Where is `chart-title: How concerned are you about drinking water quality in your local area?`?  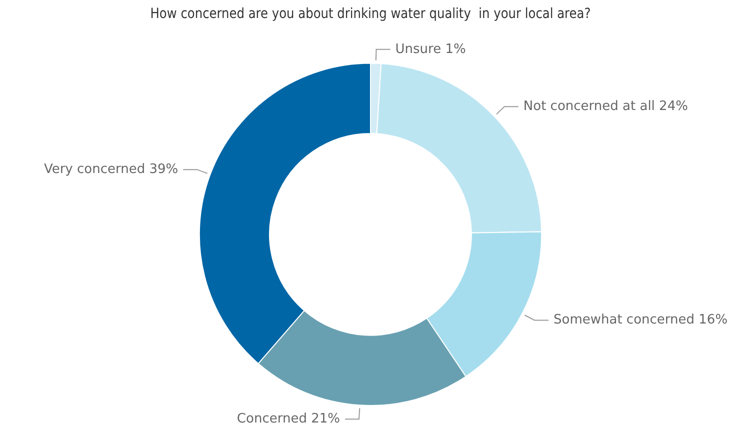
chart-title: How concerned are you about drinking water quality in your local area? is located at coordinates (370, 14).